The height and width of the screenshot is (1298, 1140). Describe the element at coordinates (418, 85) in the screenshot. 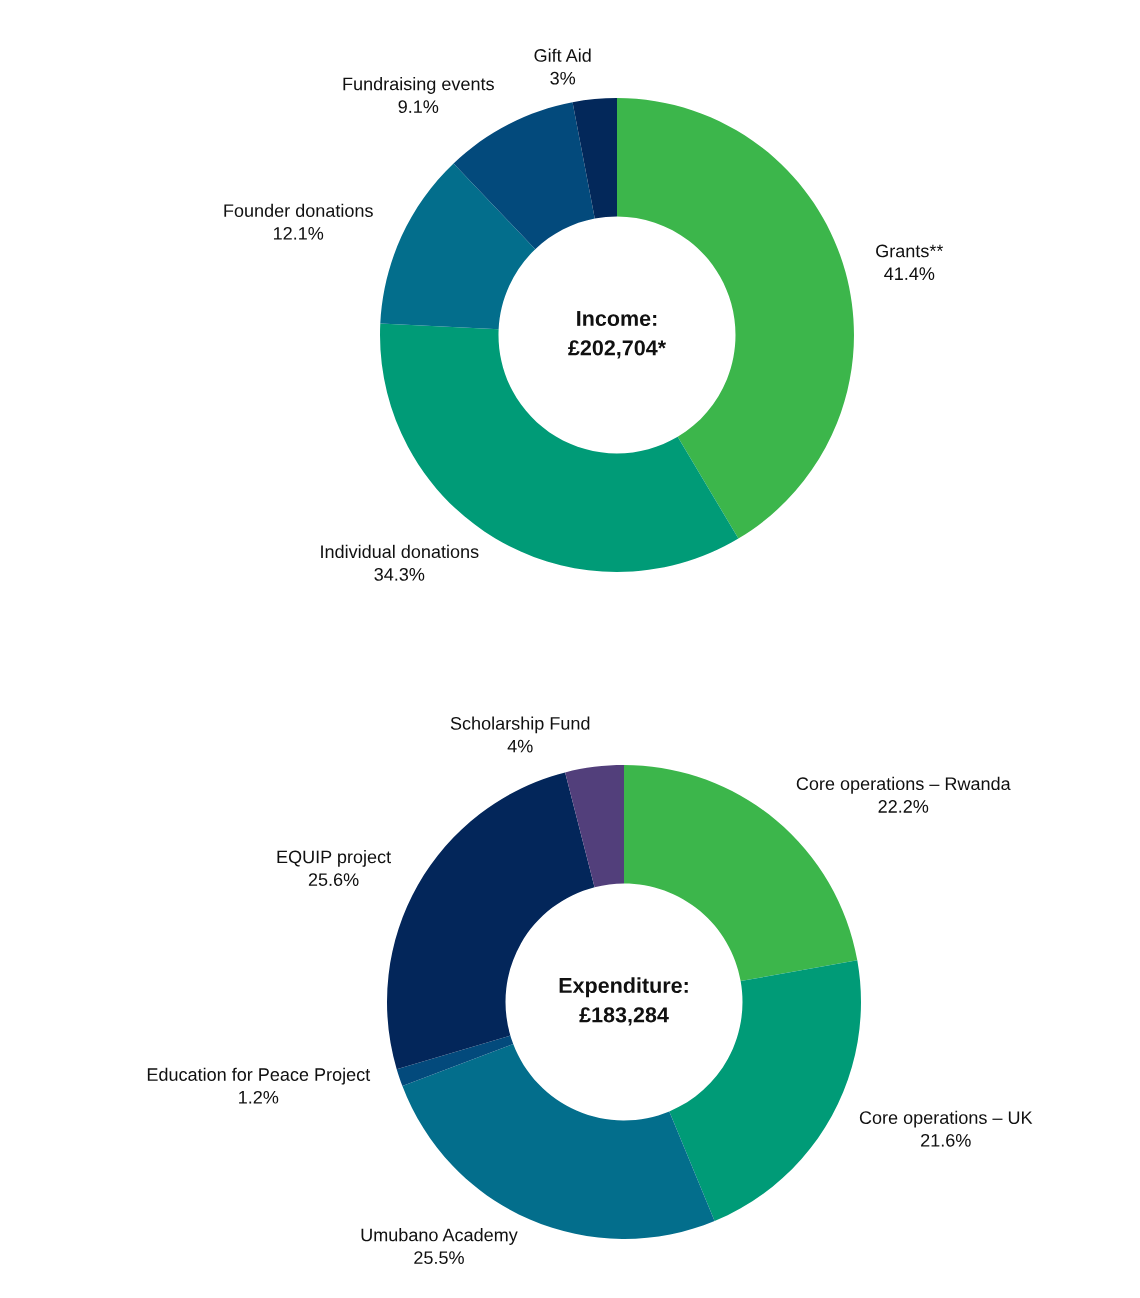

I see `slice-label: Fundraising events` at that location.